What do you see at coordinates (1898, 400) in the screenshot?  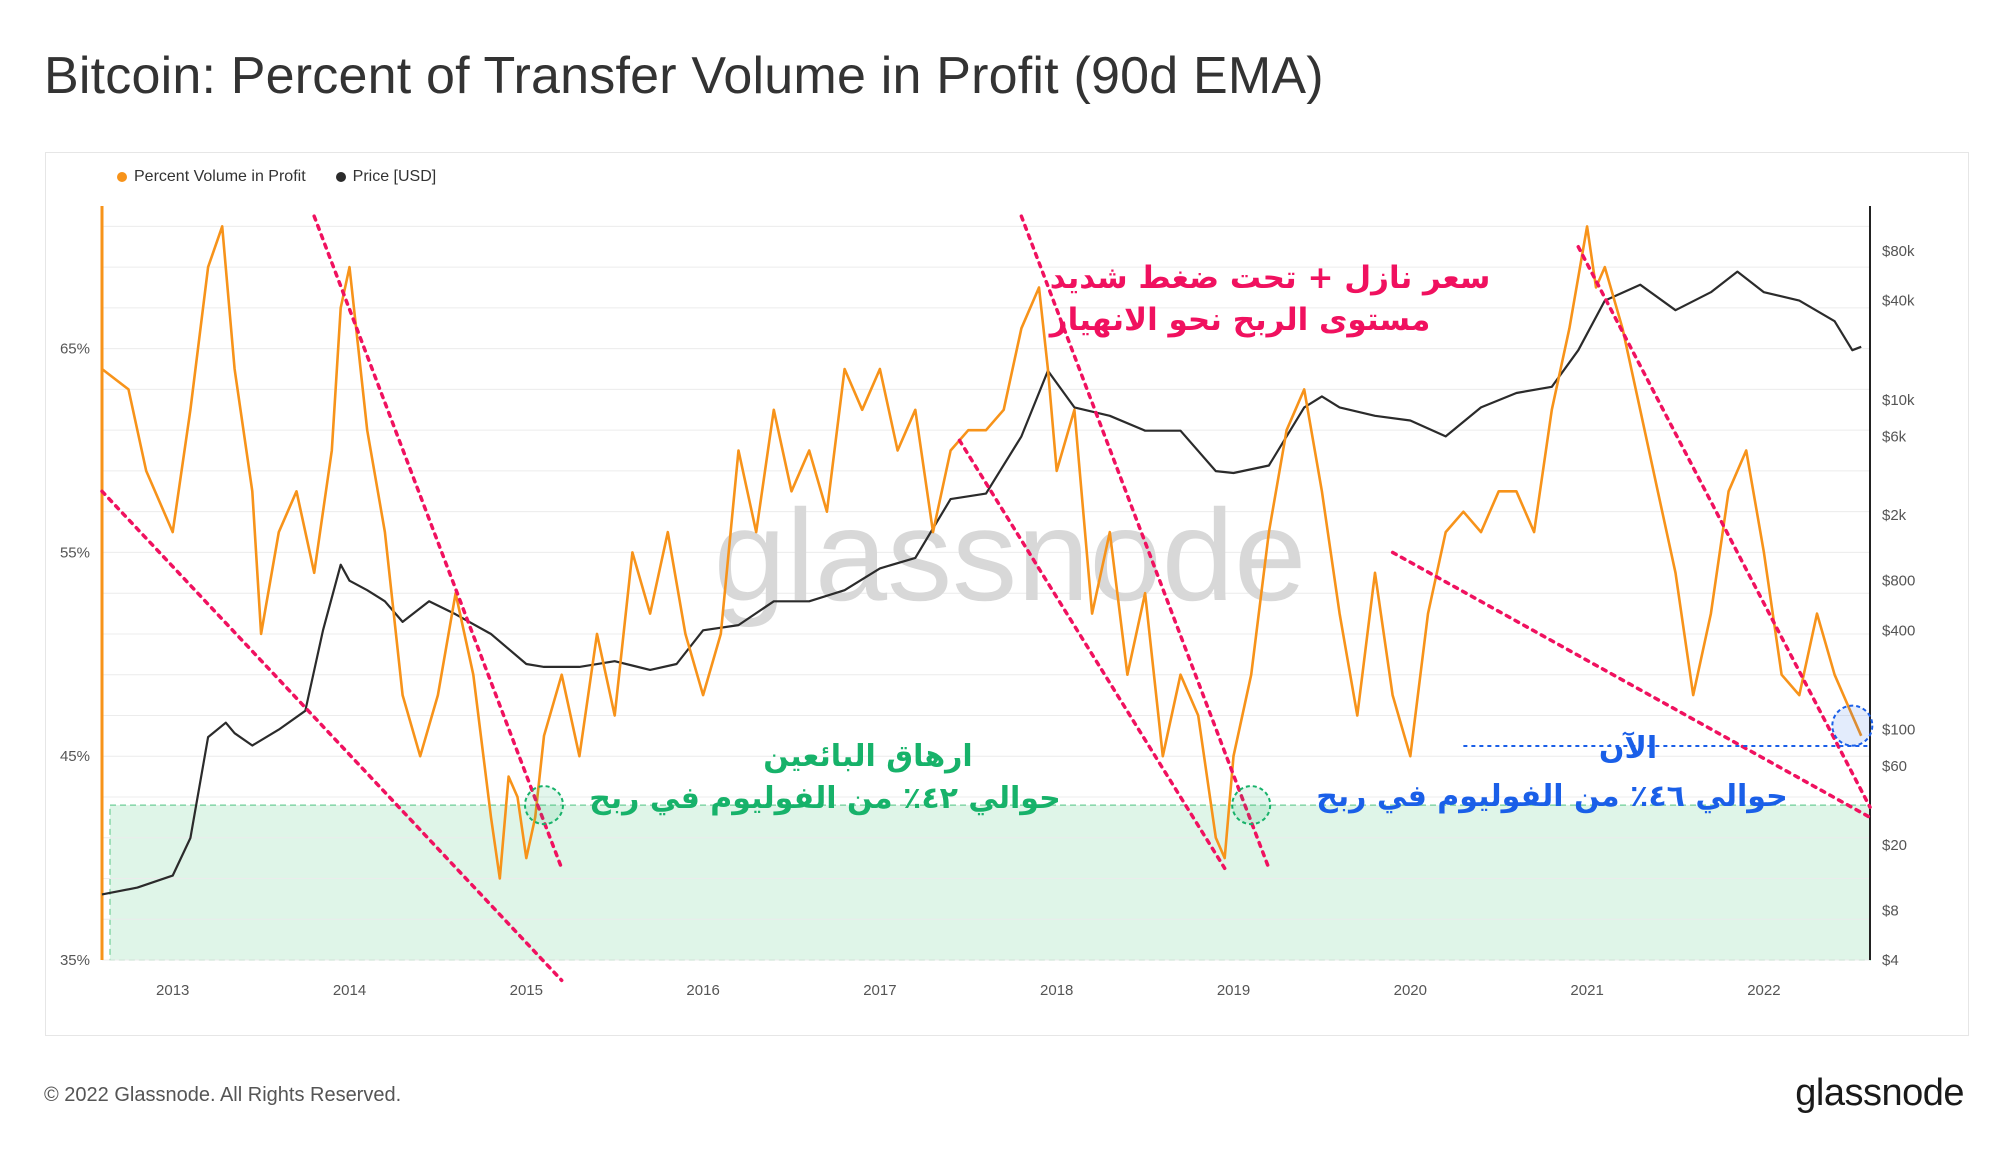 I see `y-right-tick-label: $10k` at bounding box center [1898, 400].